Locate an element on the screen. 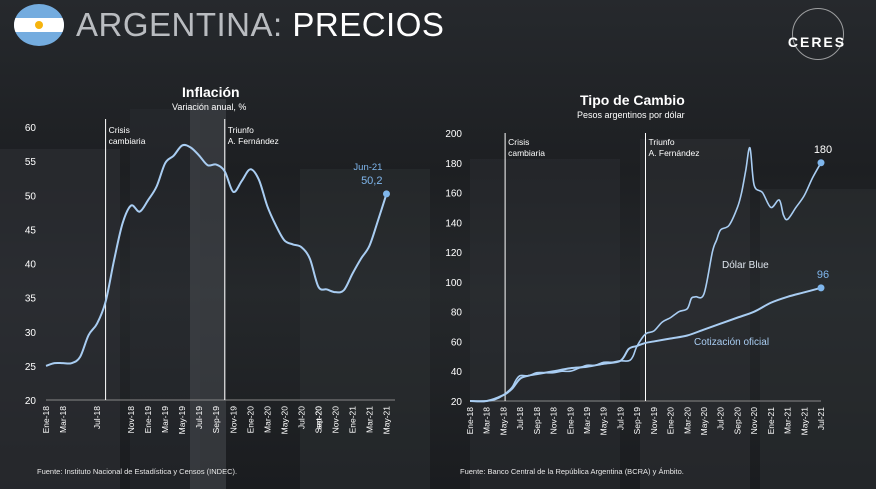  fx-chart-subtitle: Pesos argentinos por dólar is located at coordinates (631, 115).